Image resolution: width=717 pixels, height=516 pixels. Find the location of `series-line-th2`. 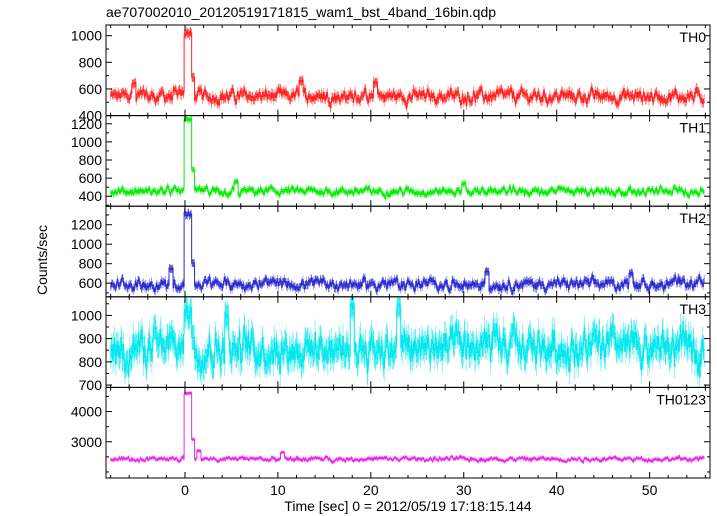

series-line-th2 is located at coordinates (407, 253).